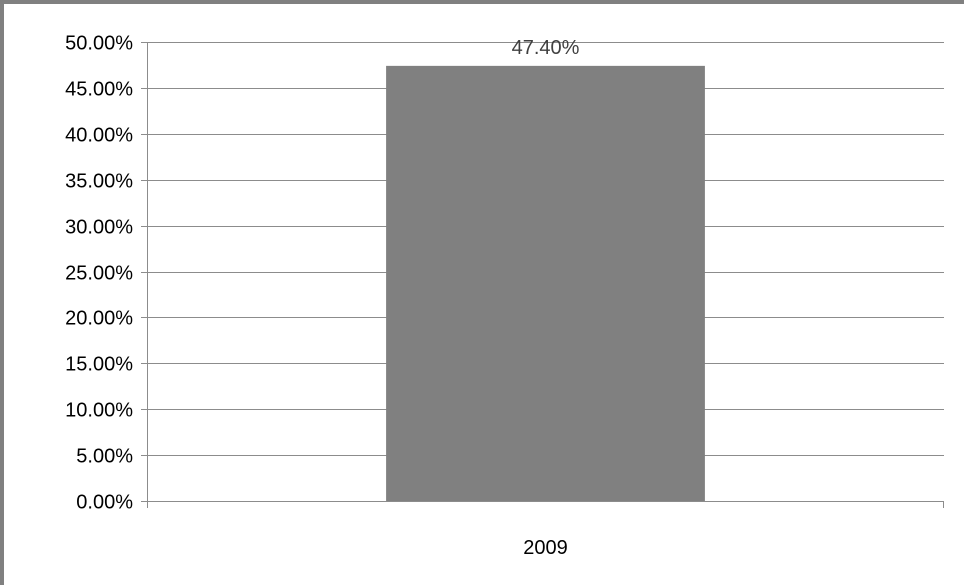 This screenshot has height=585, width=964. I want to click on y-tick-label: 30.00%, so click(99, 228).